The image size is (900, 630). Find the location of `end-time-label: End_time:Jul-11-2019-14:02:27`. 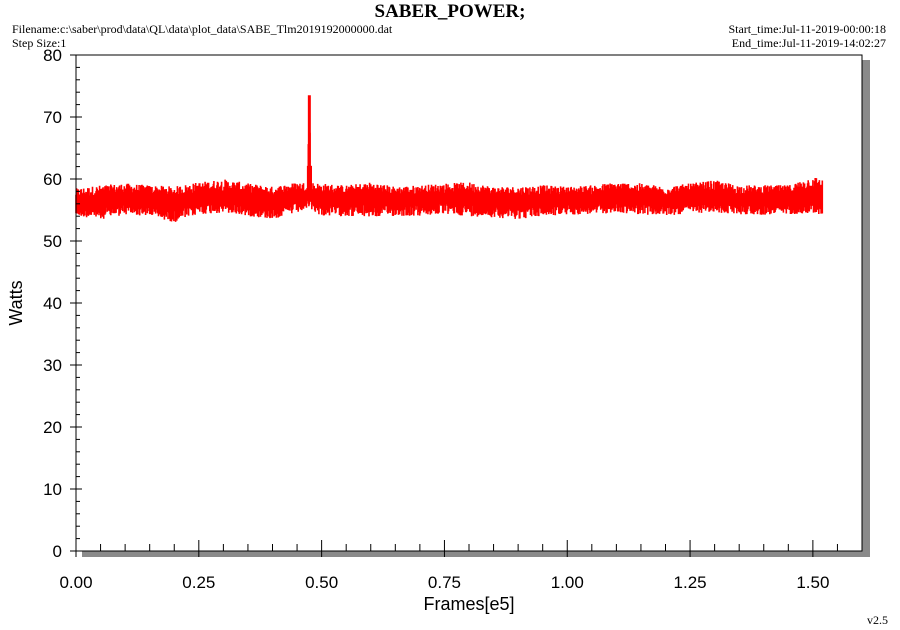

end-time-label: End_time:Jul-11-2019-14:02:27 is located at coordinates (808, 43).